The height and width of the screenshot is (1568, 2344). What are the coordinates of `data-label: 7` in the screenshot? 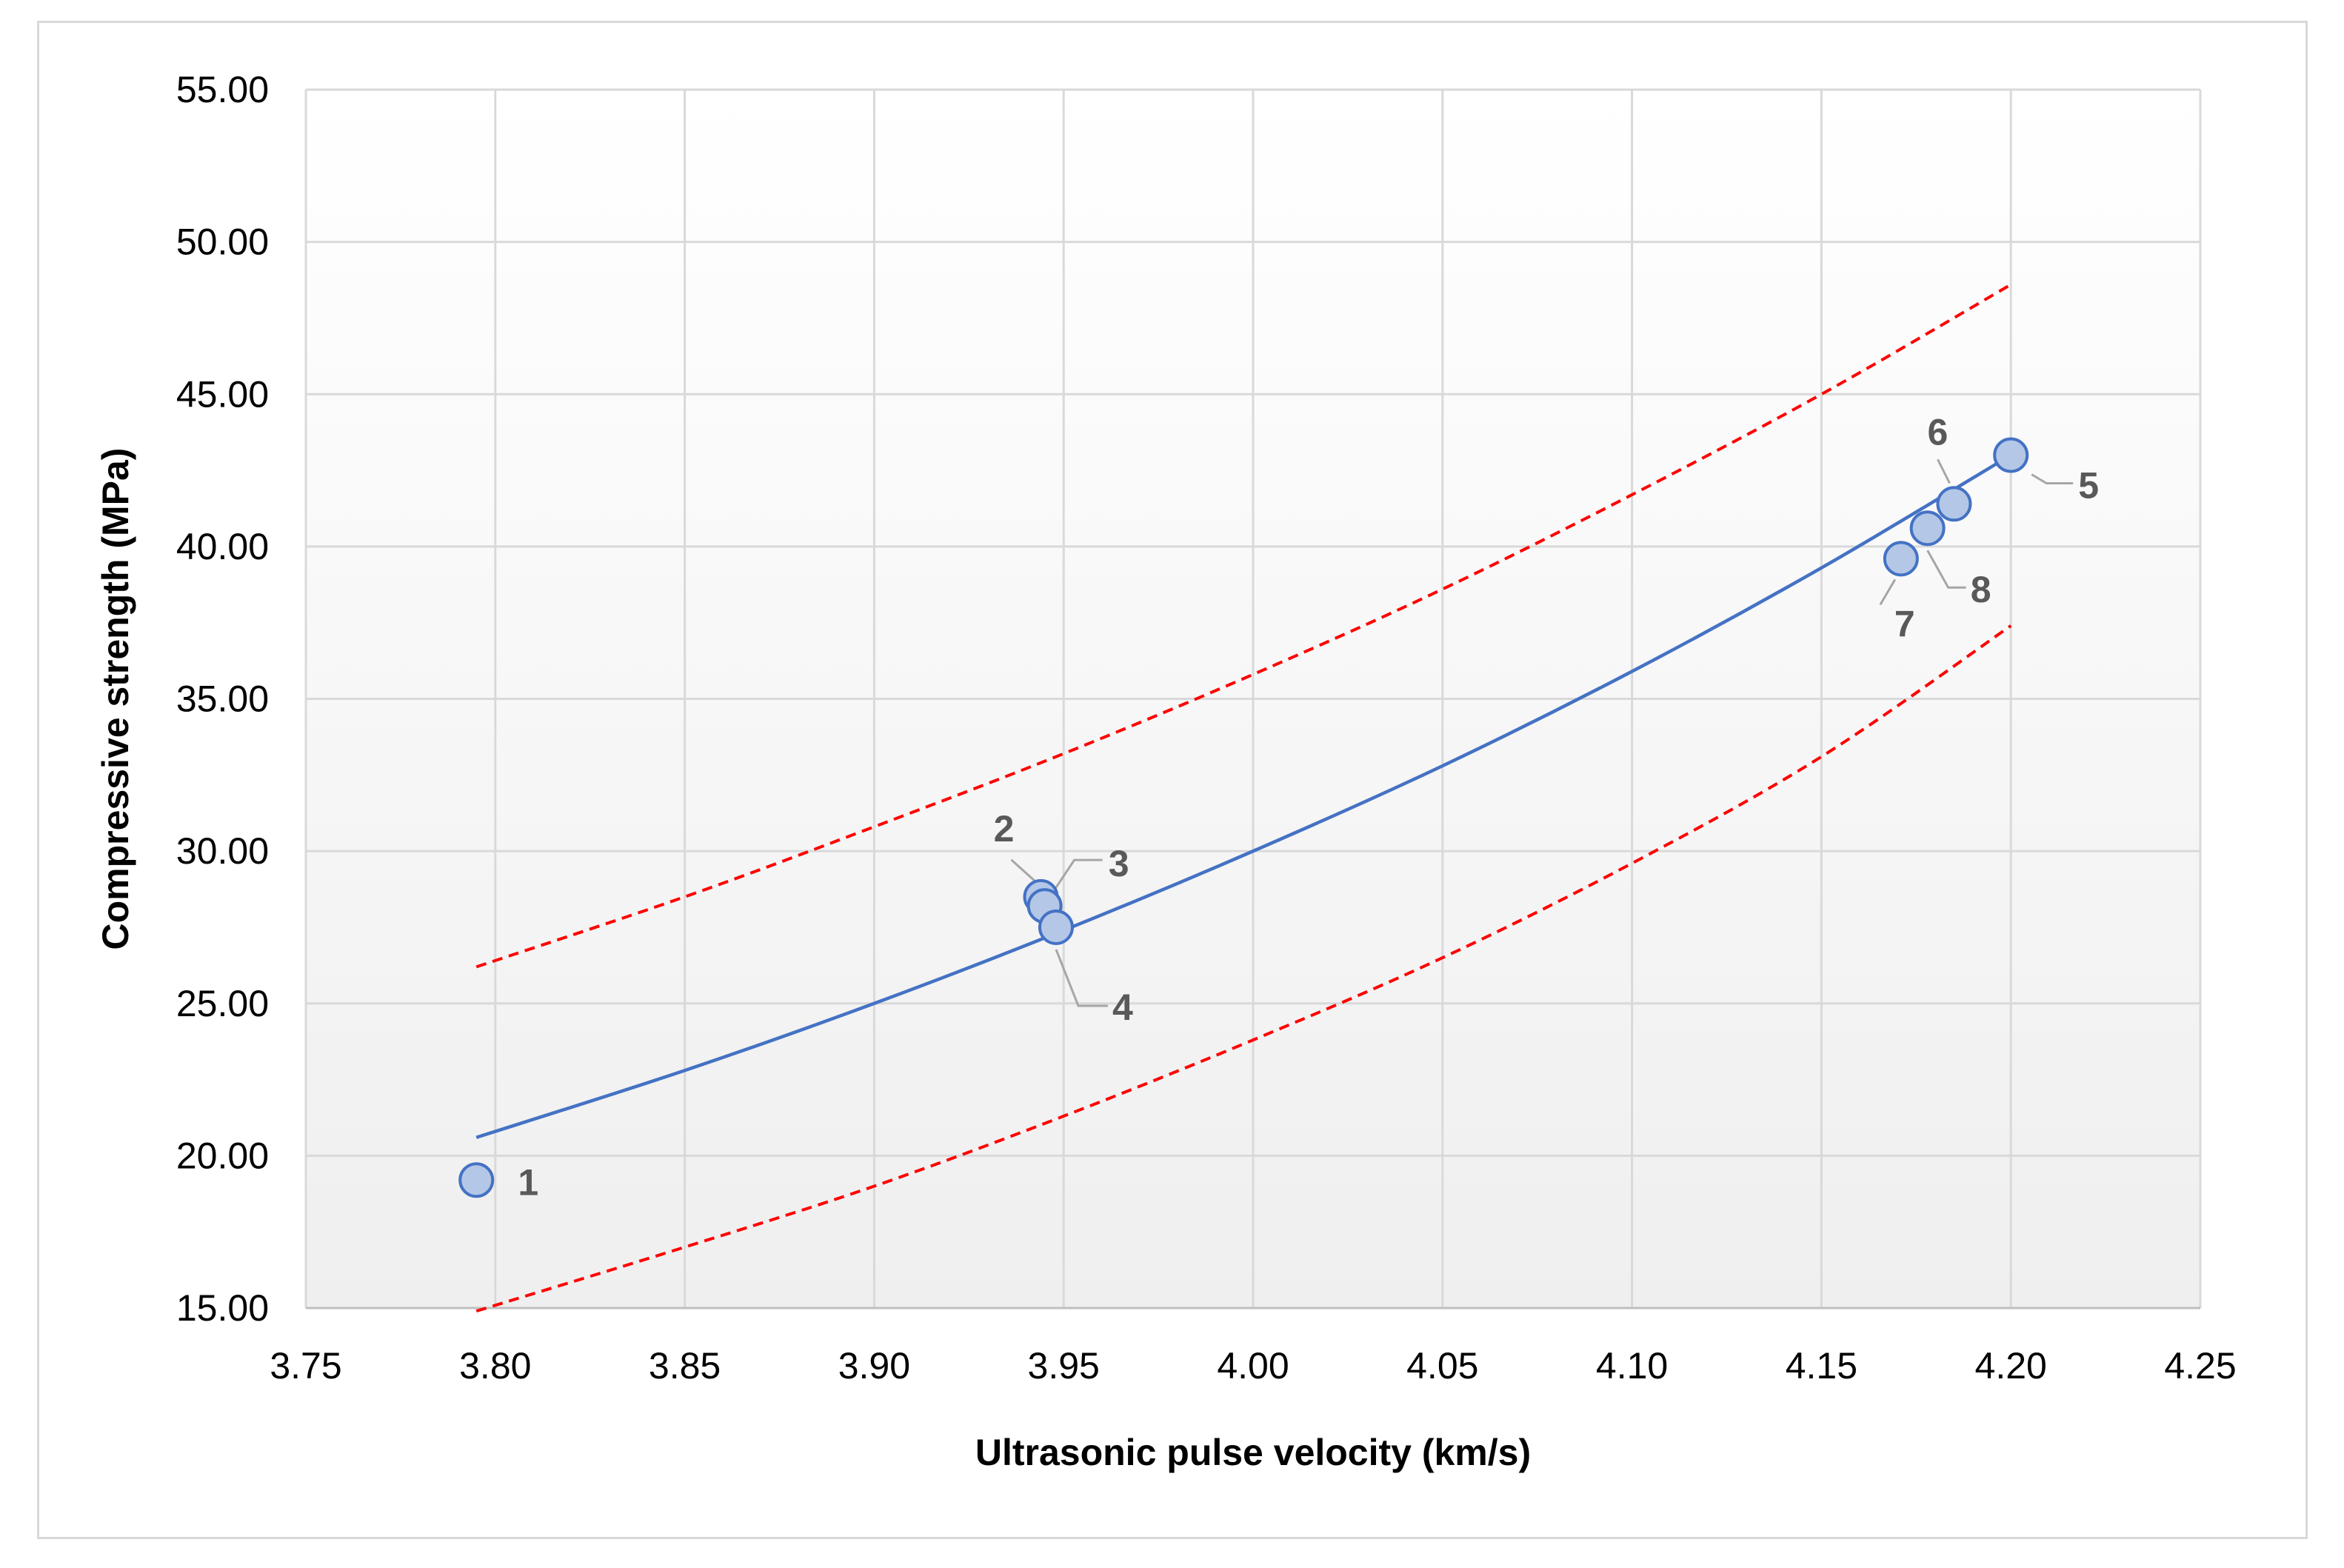 It's located at (1904, 624).